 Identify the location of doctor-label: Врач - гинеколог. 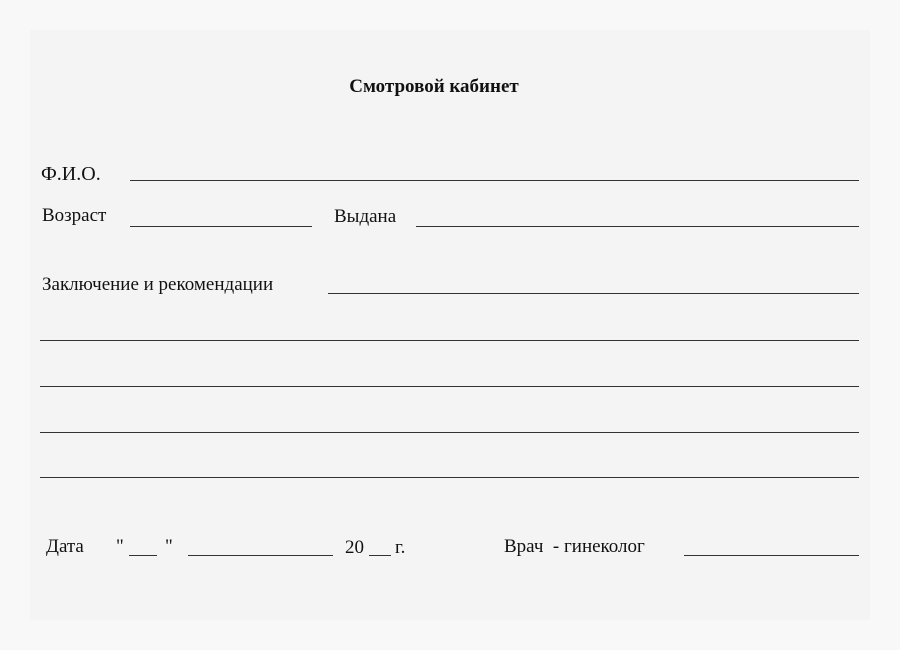
(574, 546).